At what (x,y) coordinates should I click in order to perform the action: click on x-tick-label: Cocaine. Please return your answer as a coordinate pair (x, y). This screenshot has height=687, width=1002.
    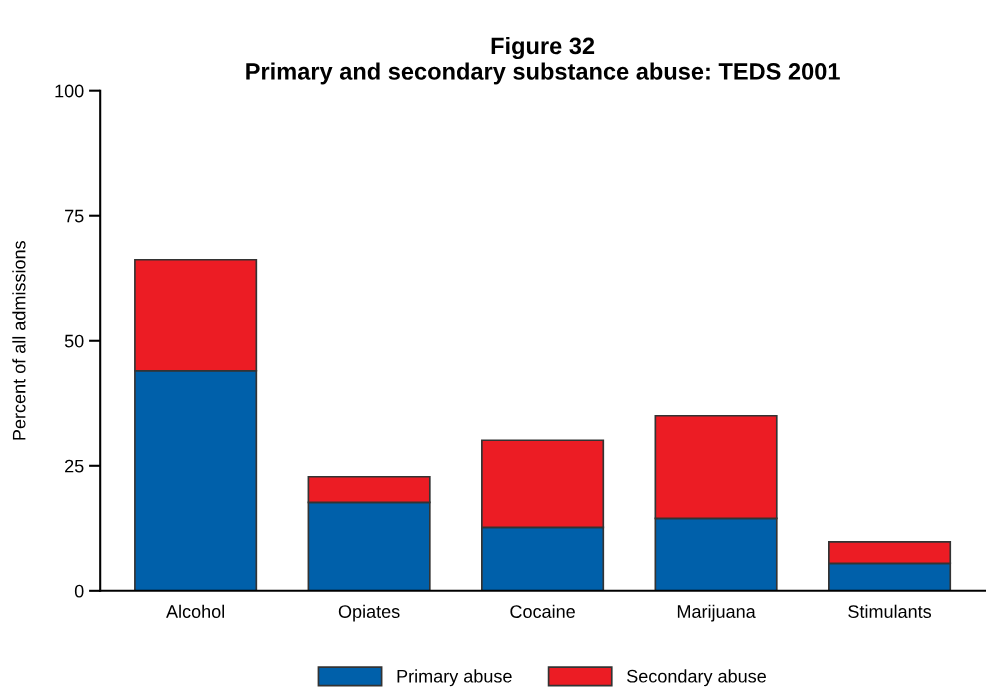
    Looking at the image, I should click on (542, 611).